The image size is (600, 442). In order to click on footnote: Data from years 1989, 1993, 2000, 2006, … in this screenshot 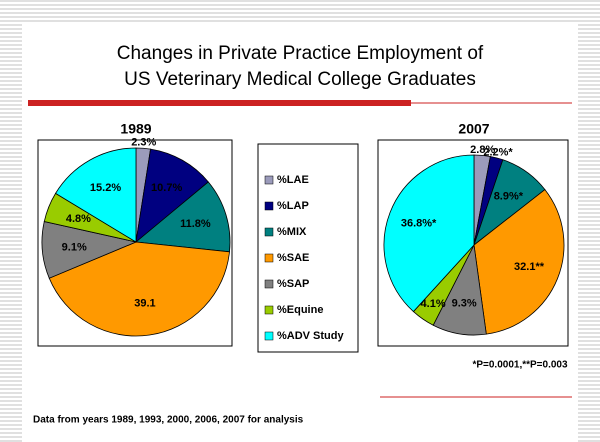, I will do `click(168, 420)`.